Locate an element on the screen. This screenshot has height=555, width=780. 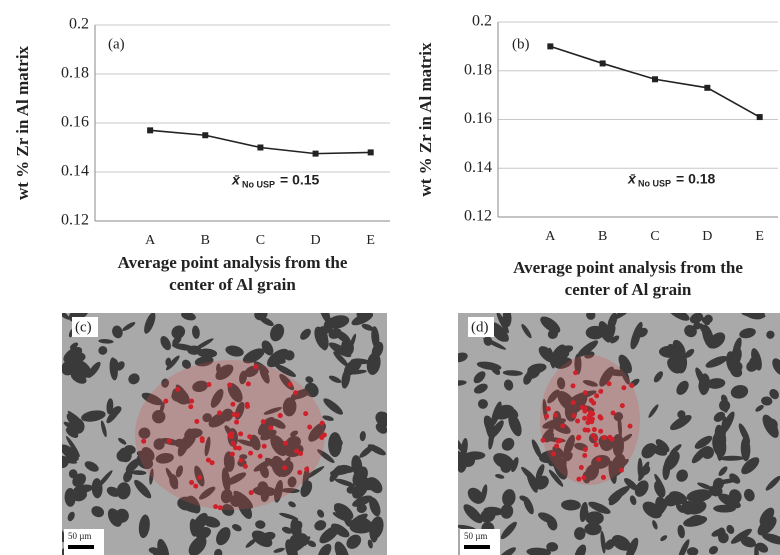
annotation-text: = 0.15 is located at coordinates (300, 180).